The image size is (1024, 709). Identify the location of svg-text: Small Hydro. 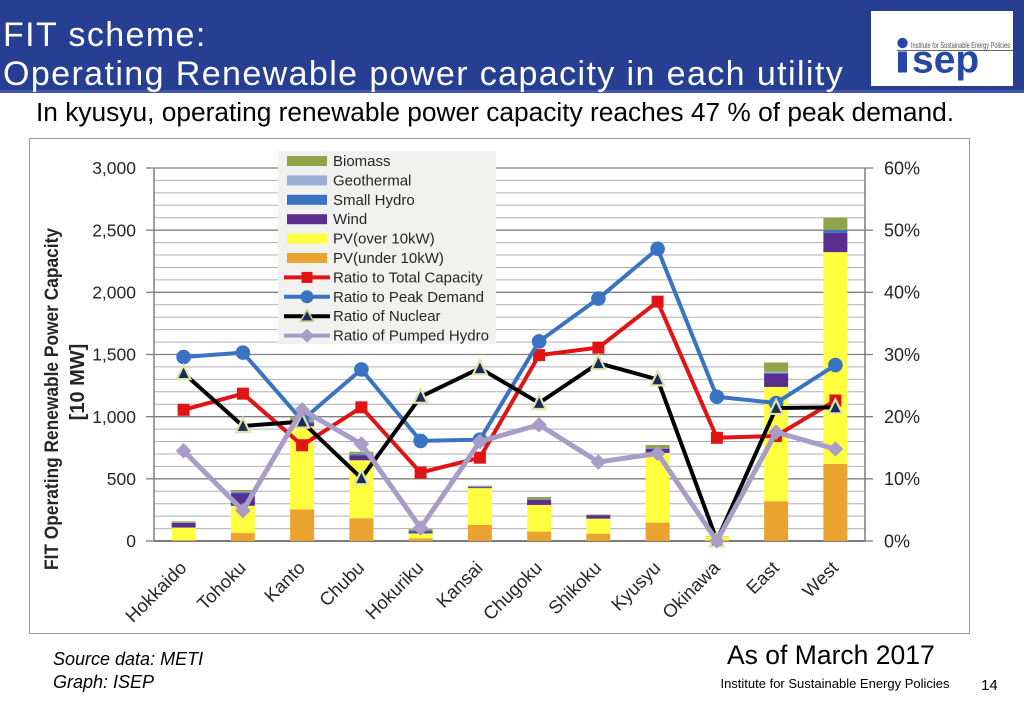
(374, 200).